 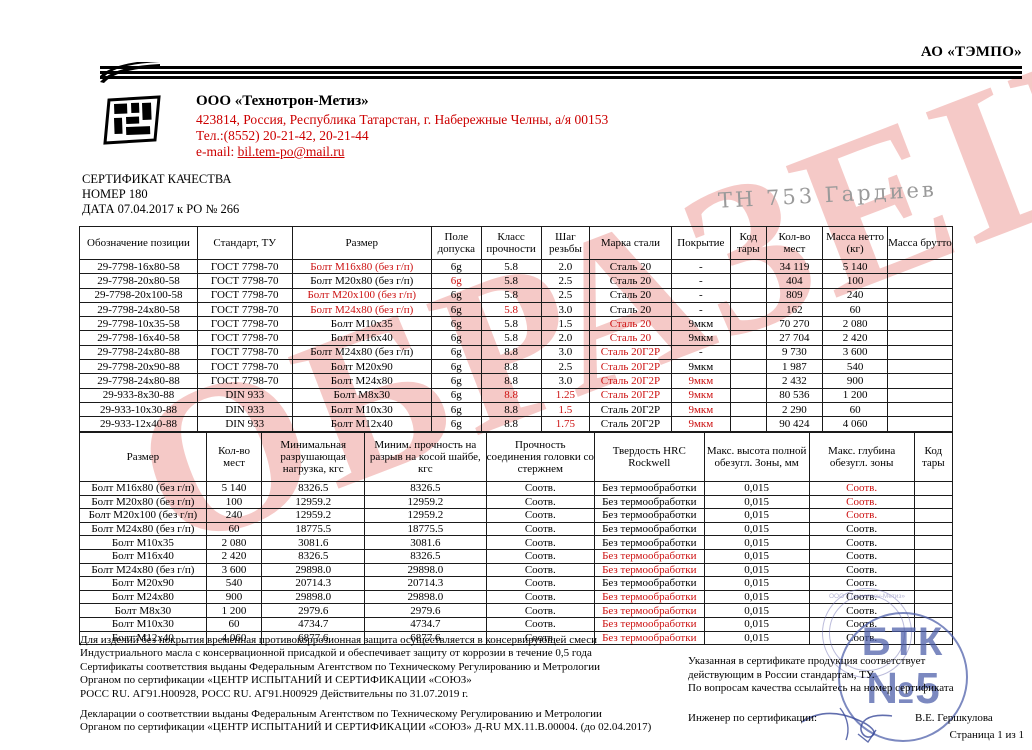 I want to click on column-header-3: Поле допуска, so click(x=456, y=243).